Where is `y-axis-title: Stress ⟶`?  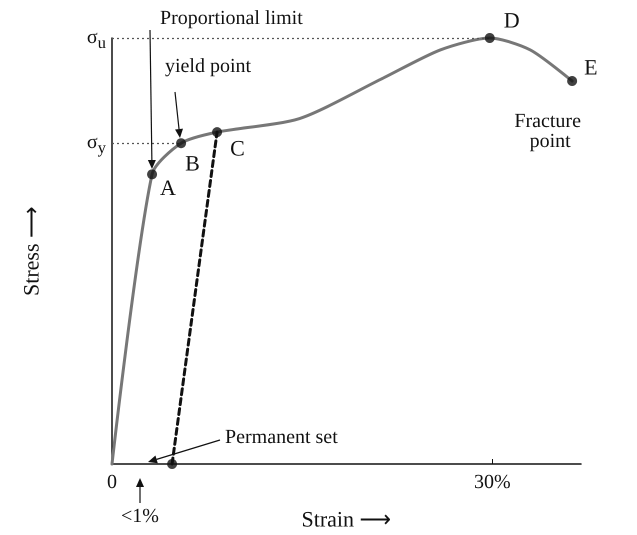 y-axis-title: Stress ⟶ is located at coordinates (31, 251).